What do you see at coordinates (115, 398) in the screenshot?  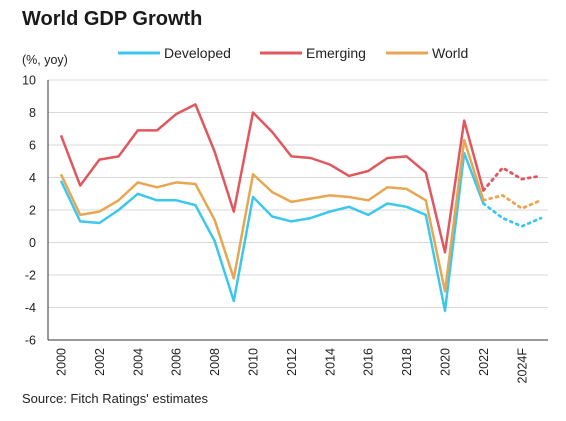 I see `source-note: Source: Fitch Ratings' estimates` at bounding box center [115, 398].